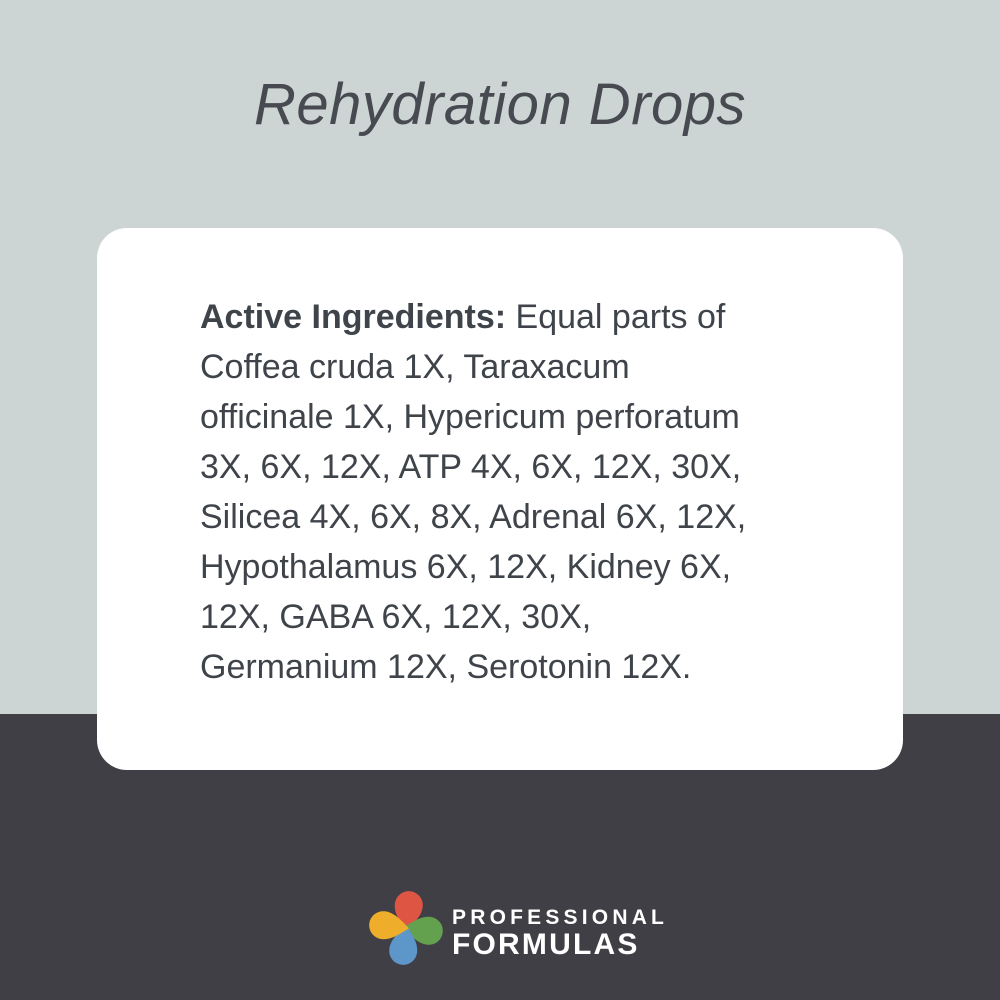 This screenshot has width=1000, height=1000. I want to click on four-petal-drops-icon, so click(406, 928).